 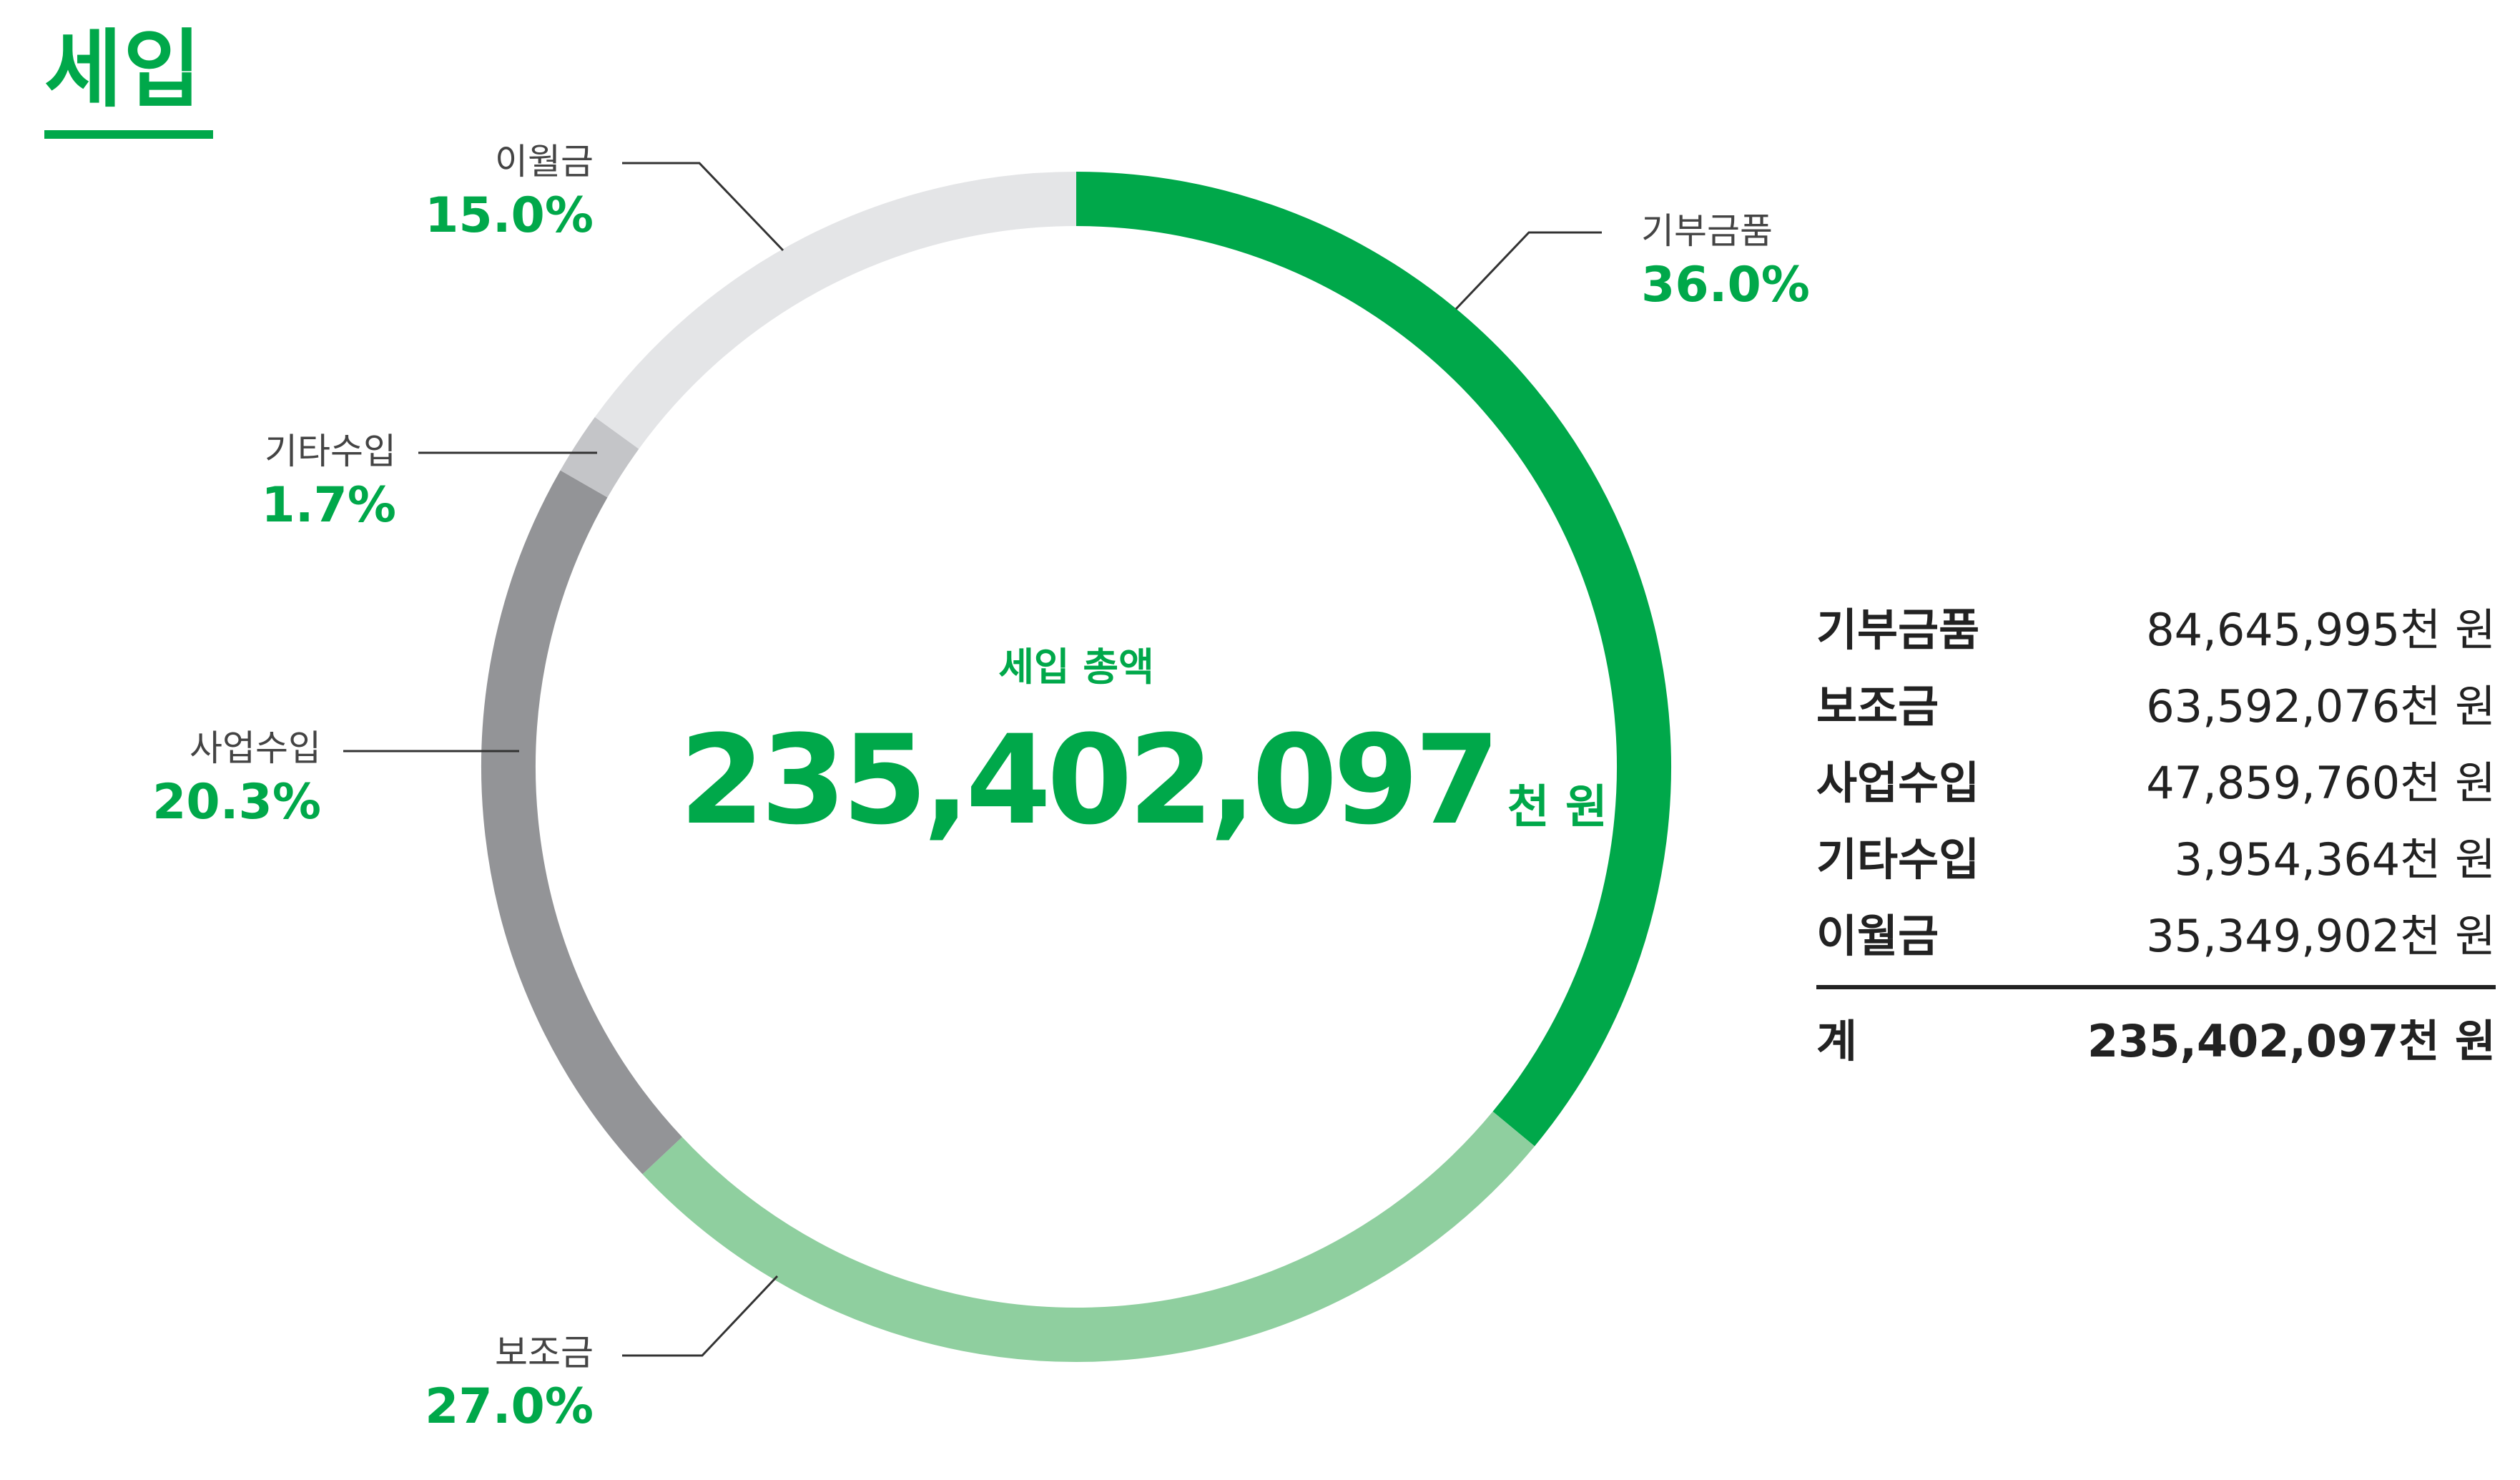 I want to click on callout-business: 사업수입 20.3%, so click(x=236, y=779).